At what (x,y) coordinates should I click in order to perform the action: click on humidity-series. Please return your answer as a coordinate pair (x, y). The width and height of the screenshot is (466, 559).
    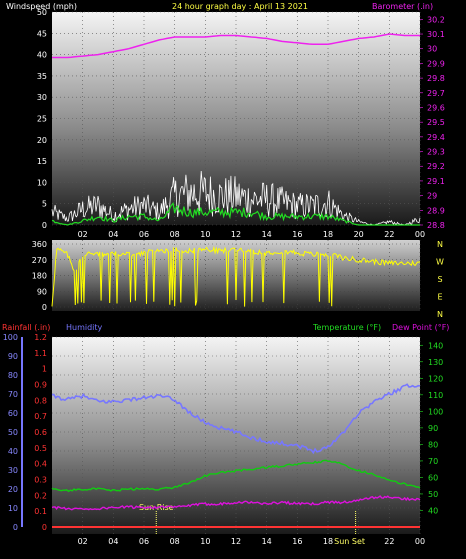
    Looking at the image, I should click on (236, 419).